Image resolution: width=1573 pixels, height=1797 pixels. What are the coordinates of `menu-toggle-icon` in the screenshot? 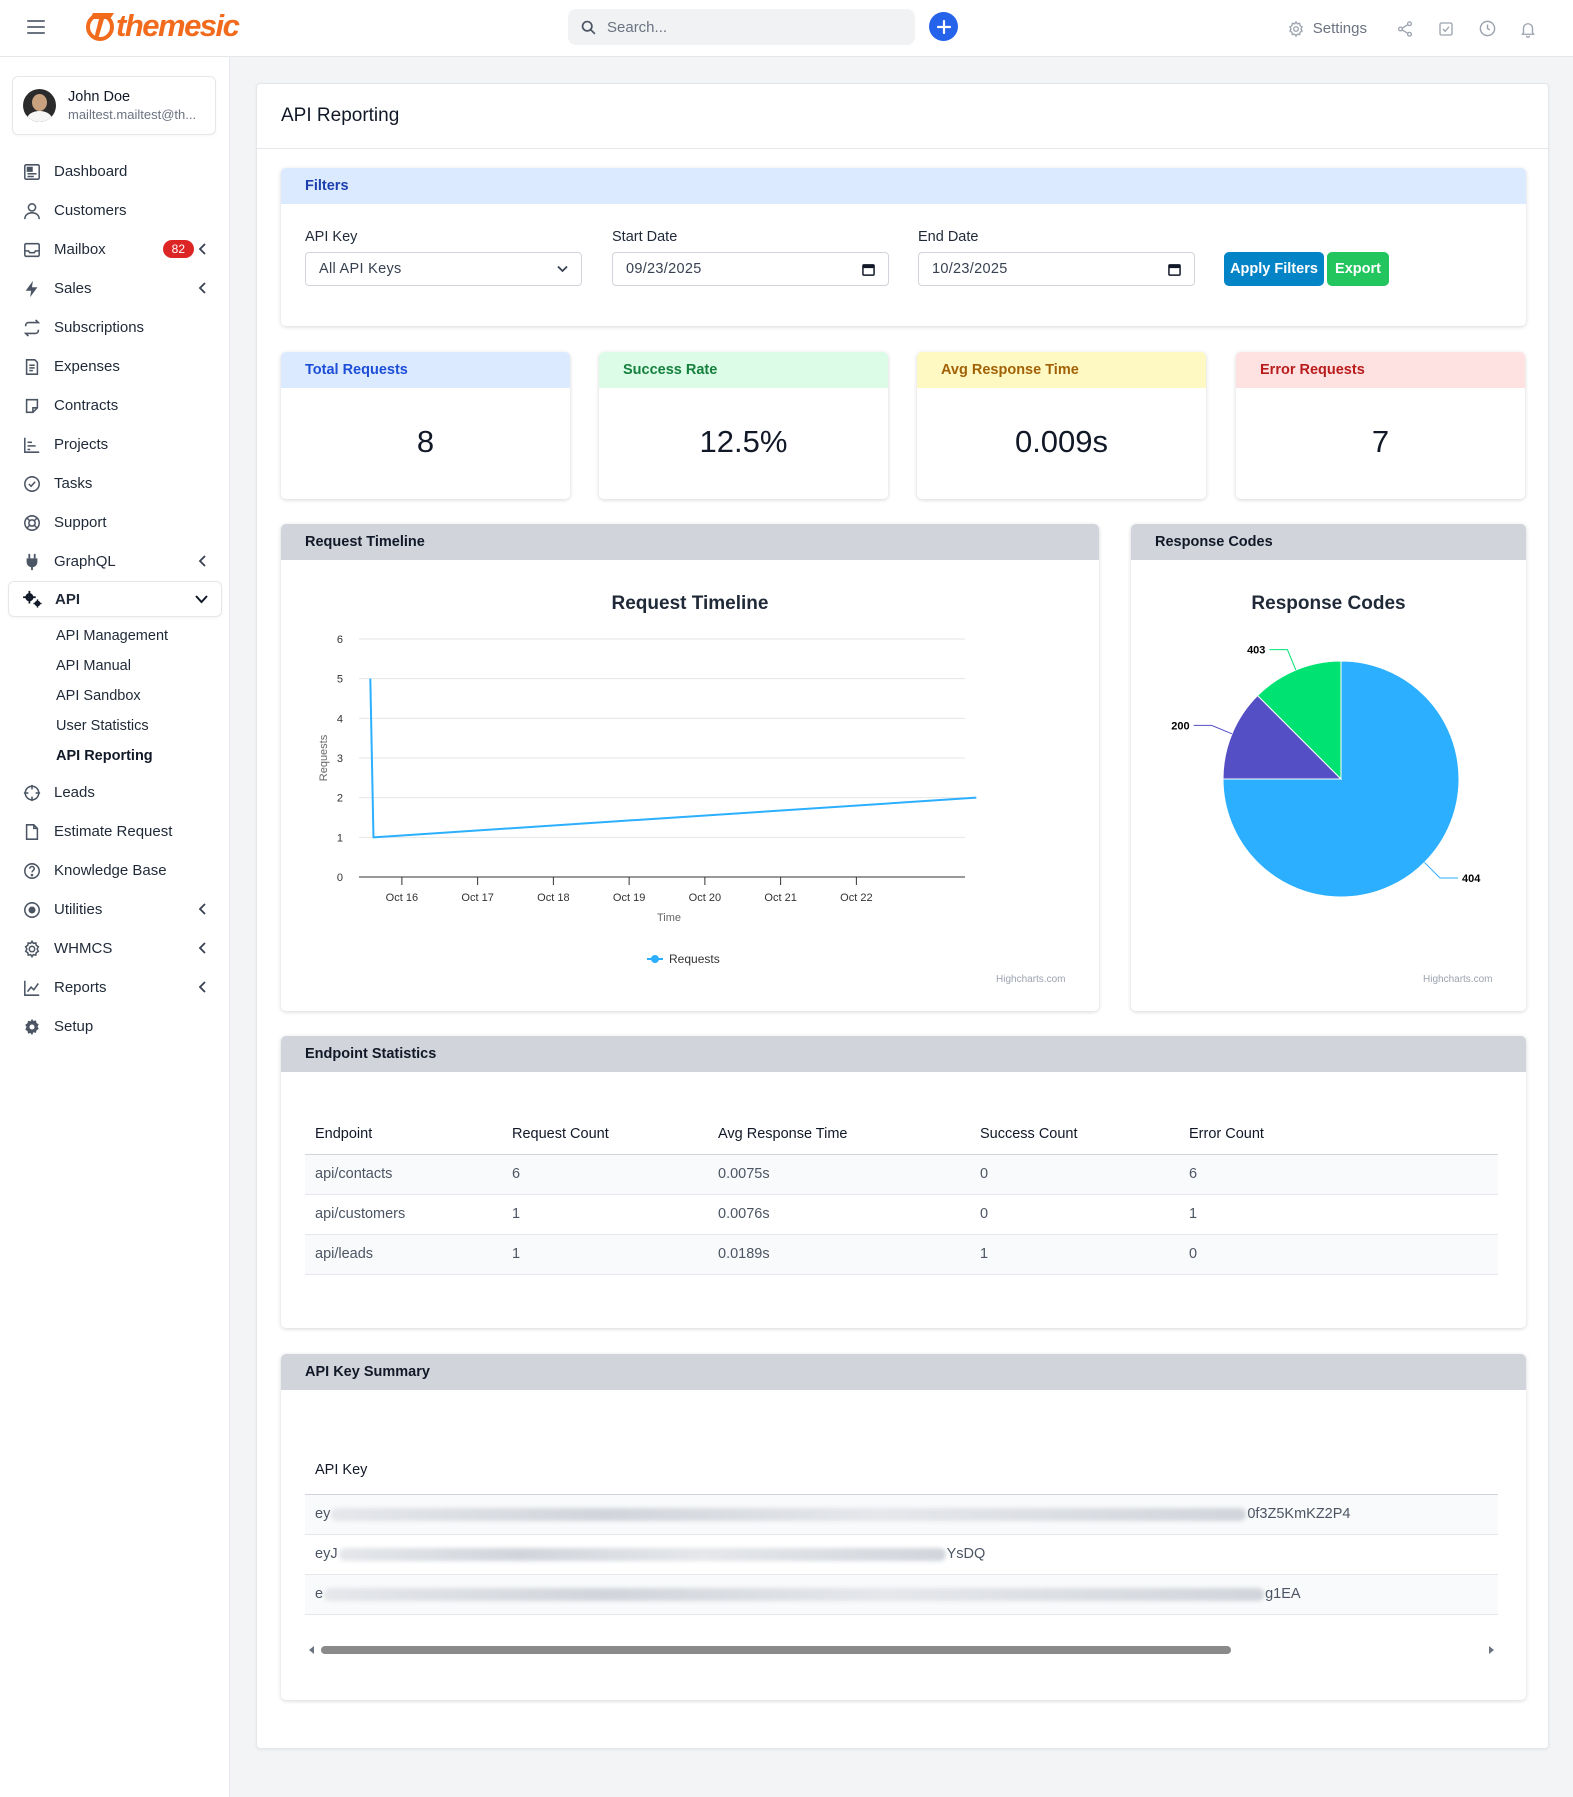 It's located at (36, 27).